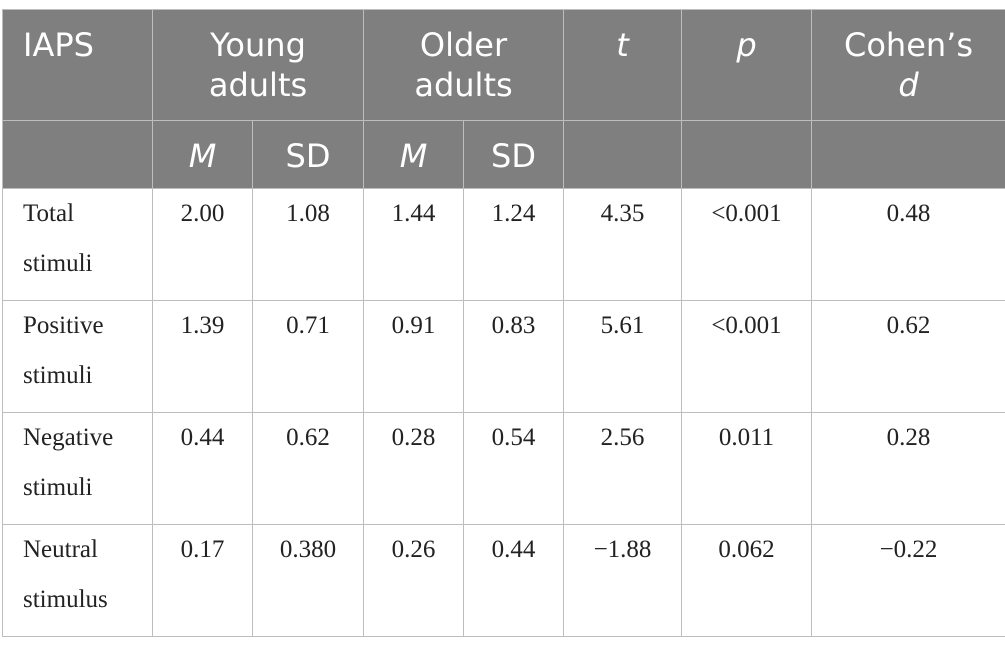 The height and width of the screenshot is (651, 1005). Describe the element at coordinates (258, 45) in the screenshot. I see `header-young-line1: Young` at that location.